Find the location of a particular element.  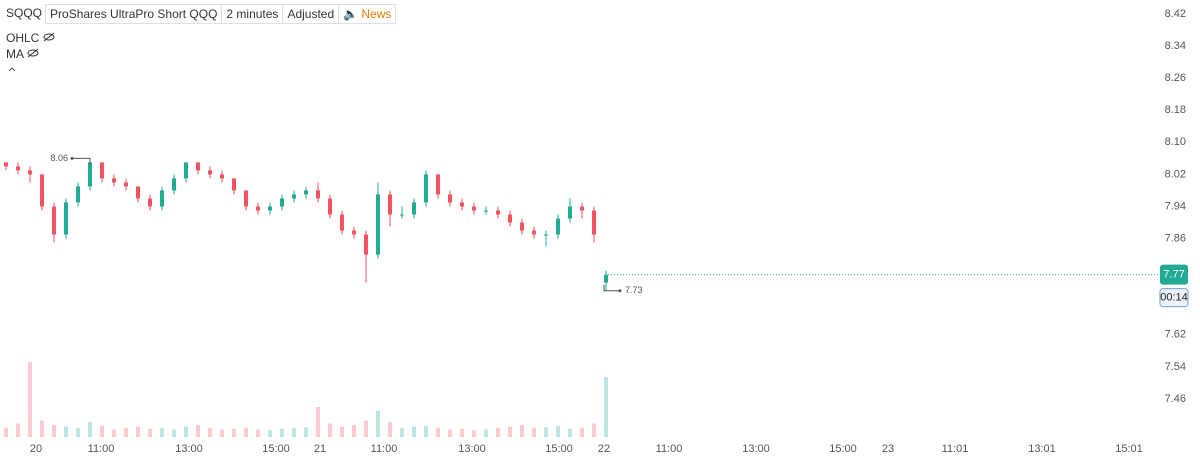

collapse is located at coordinates (30, 70).